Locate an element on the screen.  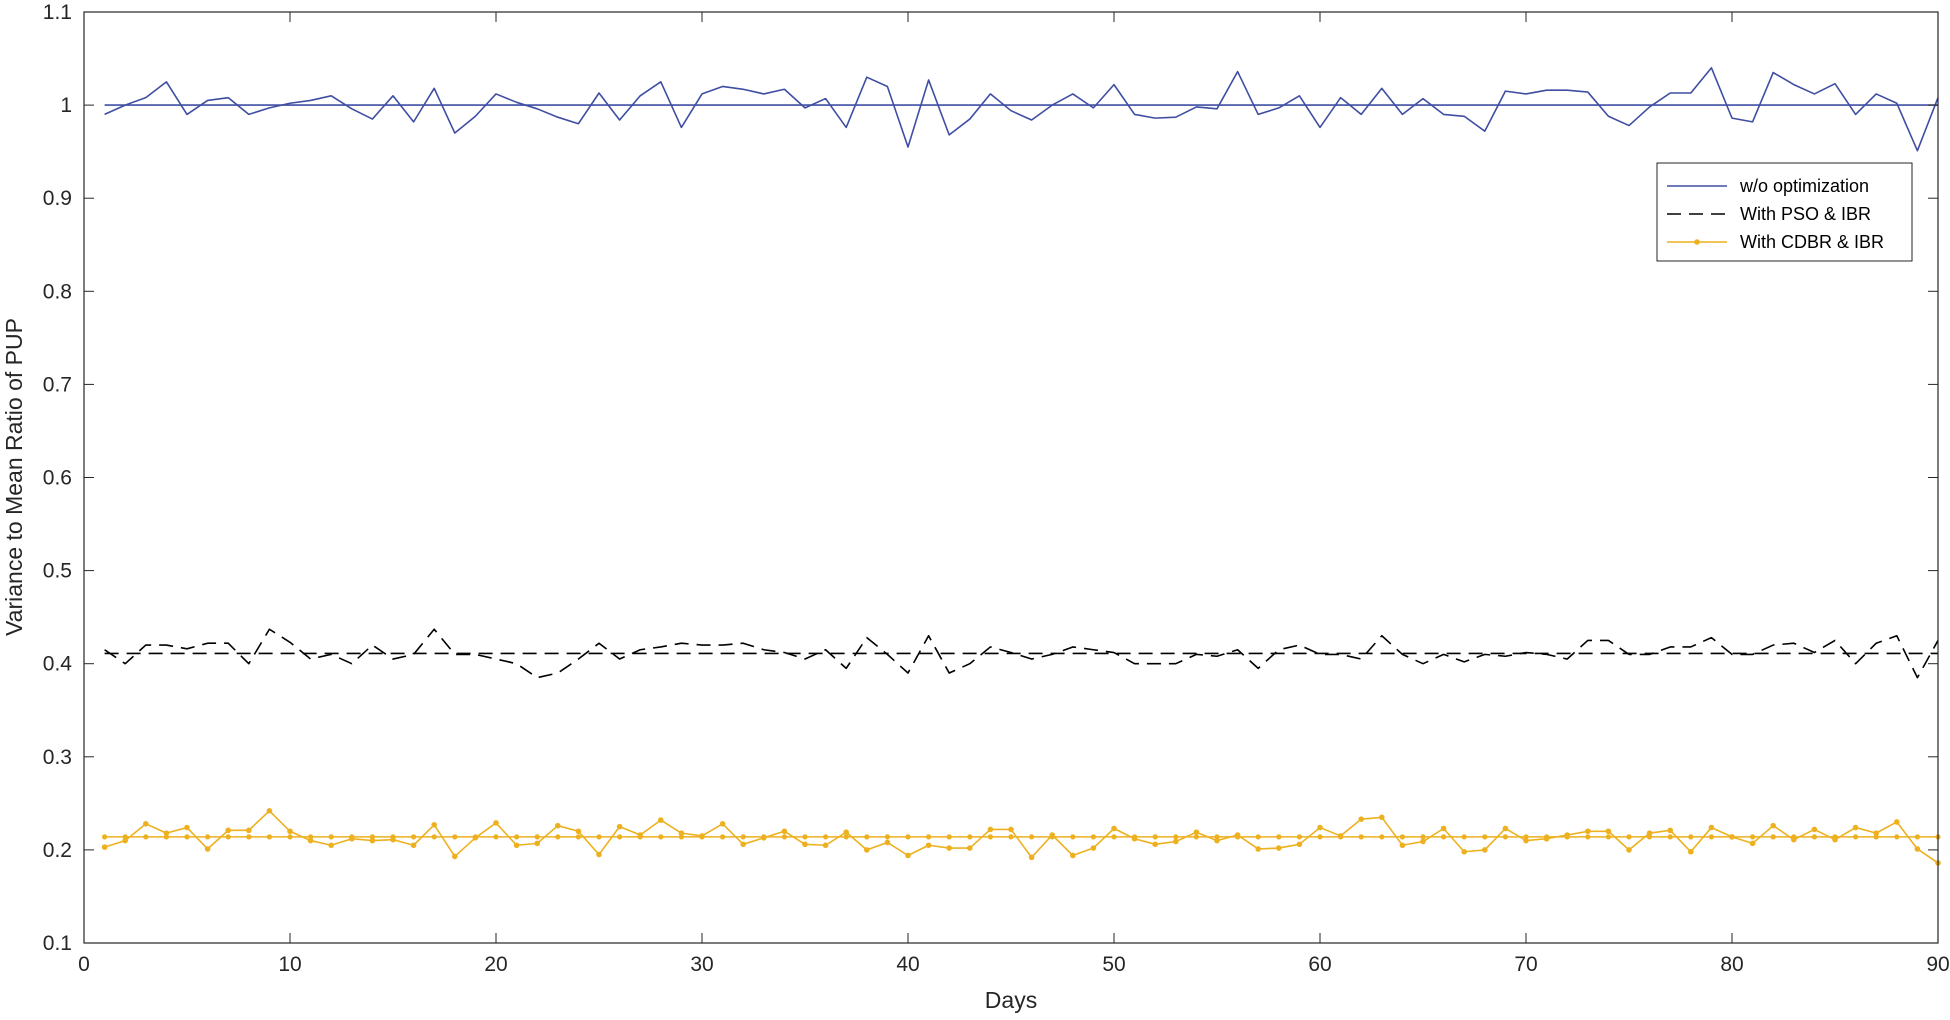
x-tick-label: 60 is located at coordinates (1319, 964).